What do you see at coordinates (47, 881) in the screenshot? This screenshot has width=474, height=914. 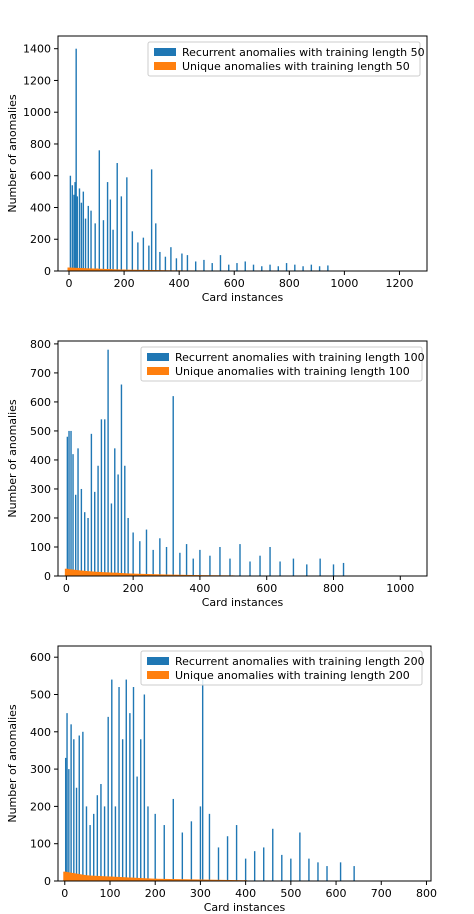 I see `y-tick-label: 0` at bounding box center [47, 881].